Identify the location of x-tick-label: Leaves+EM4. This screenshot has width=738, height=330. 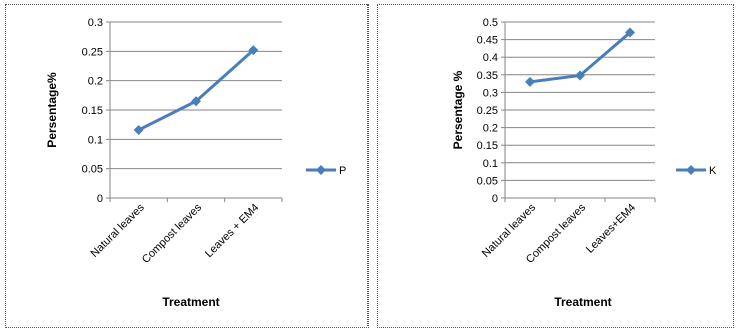
(611, 229).